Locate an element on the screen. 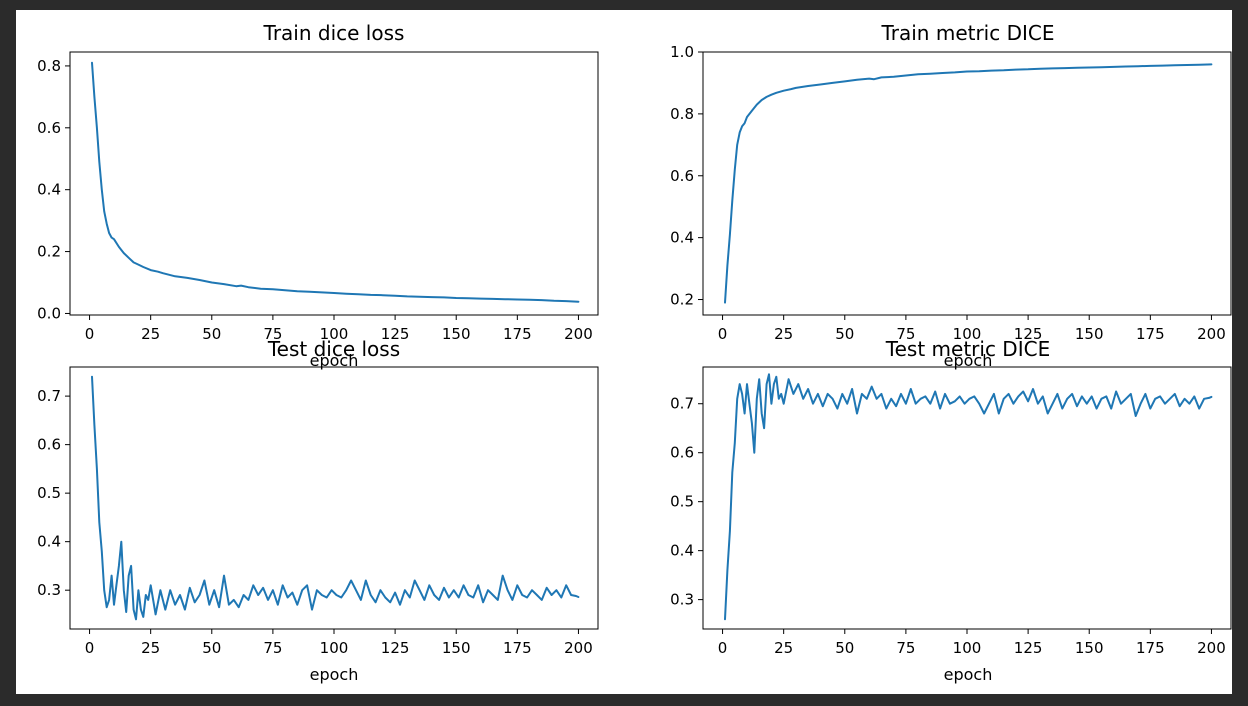 The width and height of the screenshot is (1248, 706). y-tick-label: 1.0 is located at coordinates (682, 52).